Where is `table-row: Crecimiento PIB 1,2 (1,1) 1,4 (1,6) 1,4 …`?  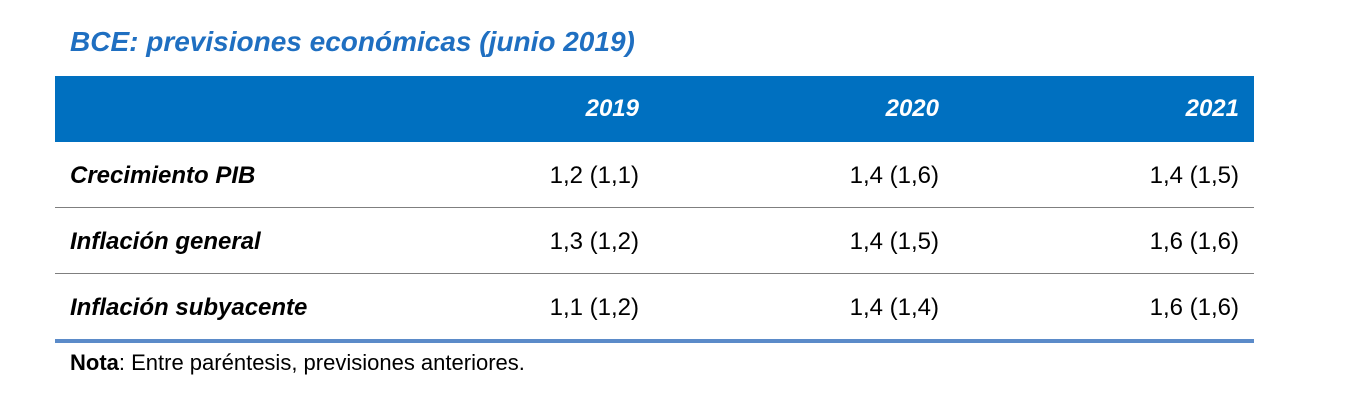 table-row: Crecimiento PIB 1,2 (1,1) 1,4 (1,6) 1,4 … is located at coordinates (654, 175).